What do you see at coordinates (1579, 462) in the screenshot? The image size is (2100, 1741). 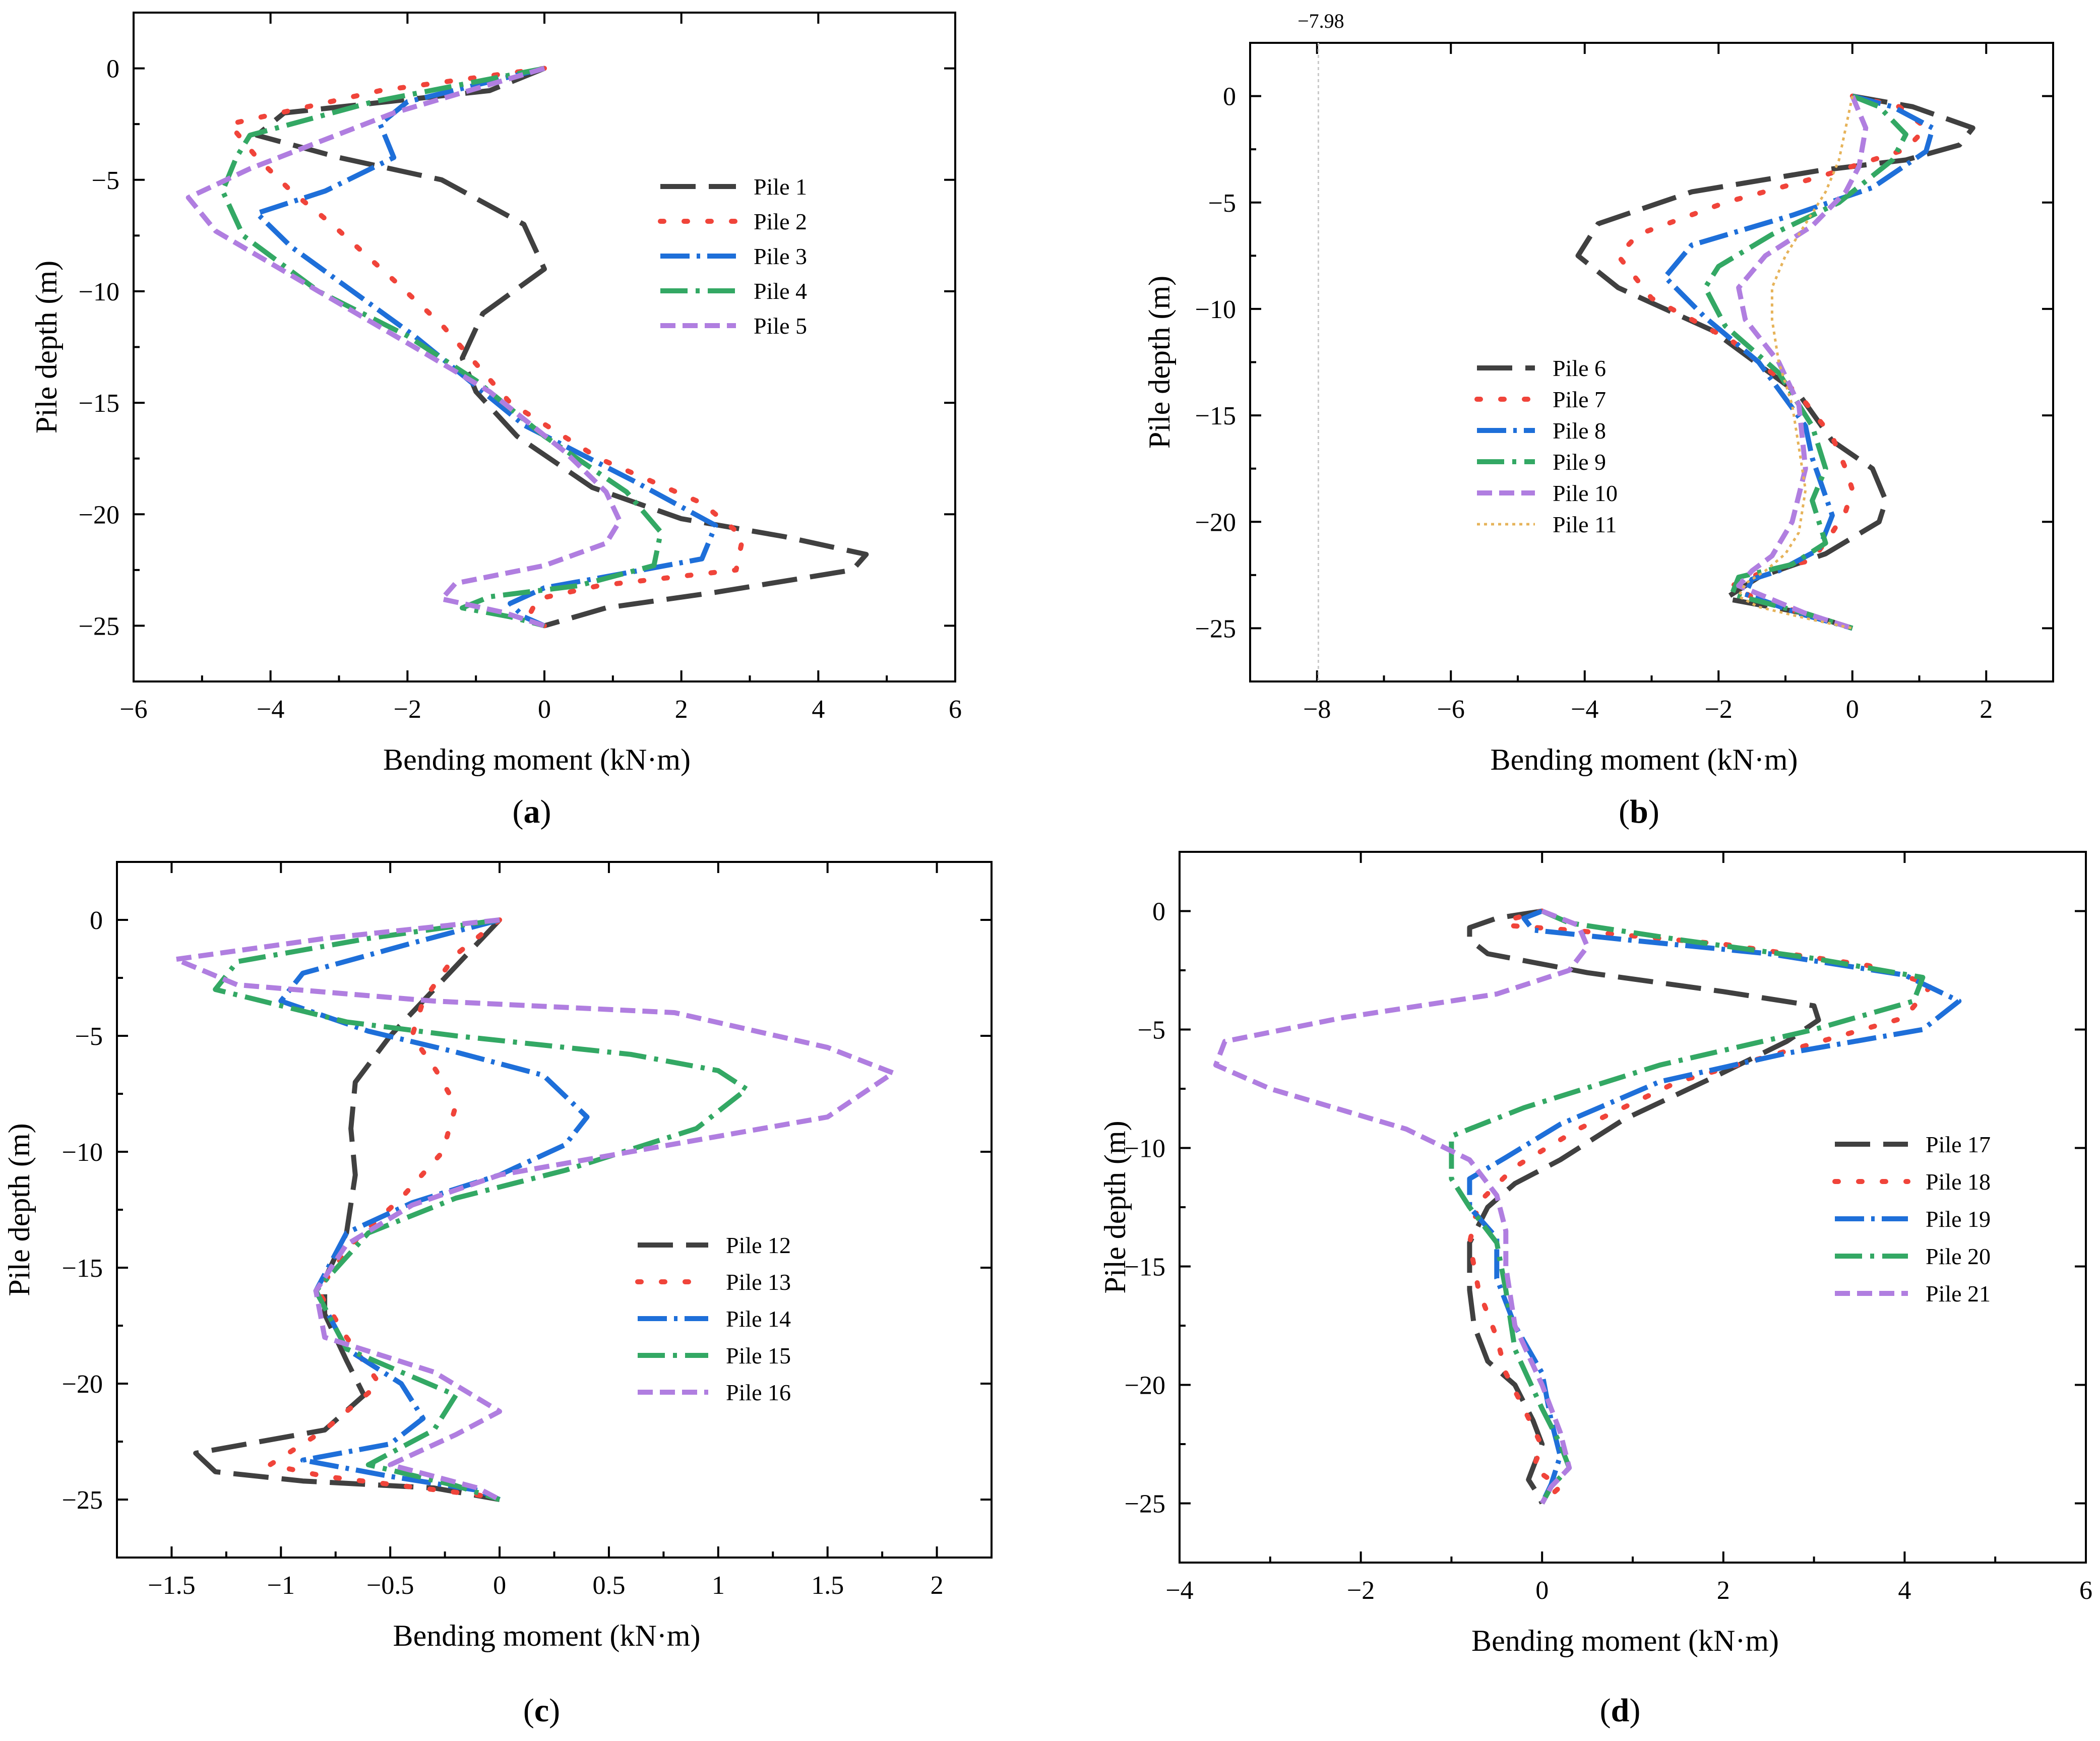 I see `legend-label: Pile 9` at bounding box center [1579, 462].